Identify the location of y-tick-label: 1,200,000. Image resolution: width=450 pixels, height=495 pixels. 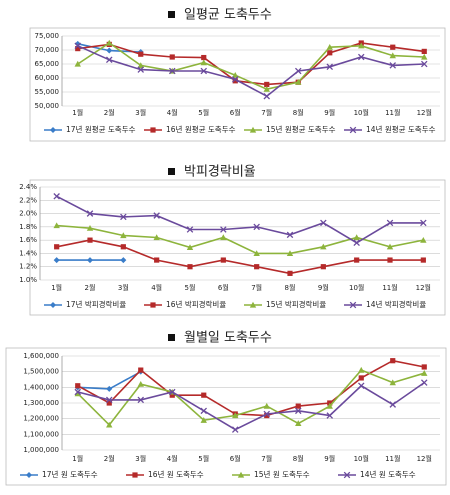
(41, 419).